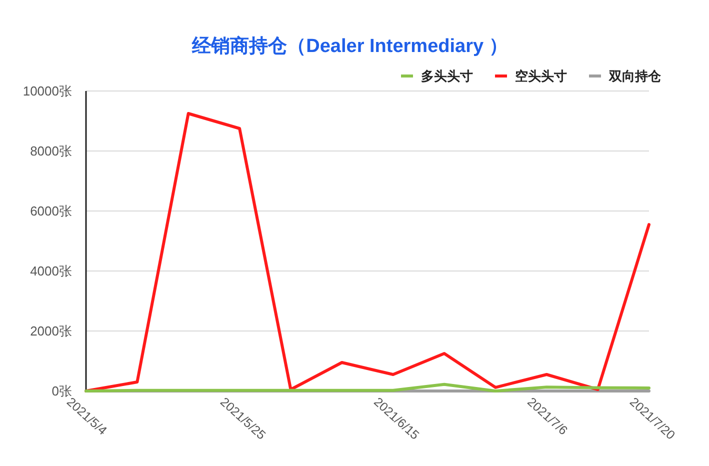 This screenshot has width=709, height=466. What do you see at coordinates (47, 91) in the screenshot?
I see `y-tick-label: 10000张` at bounding box center [47, 91].